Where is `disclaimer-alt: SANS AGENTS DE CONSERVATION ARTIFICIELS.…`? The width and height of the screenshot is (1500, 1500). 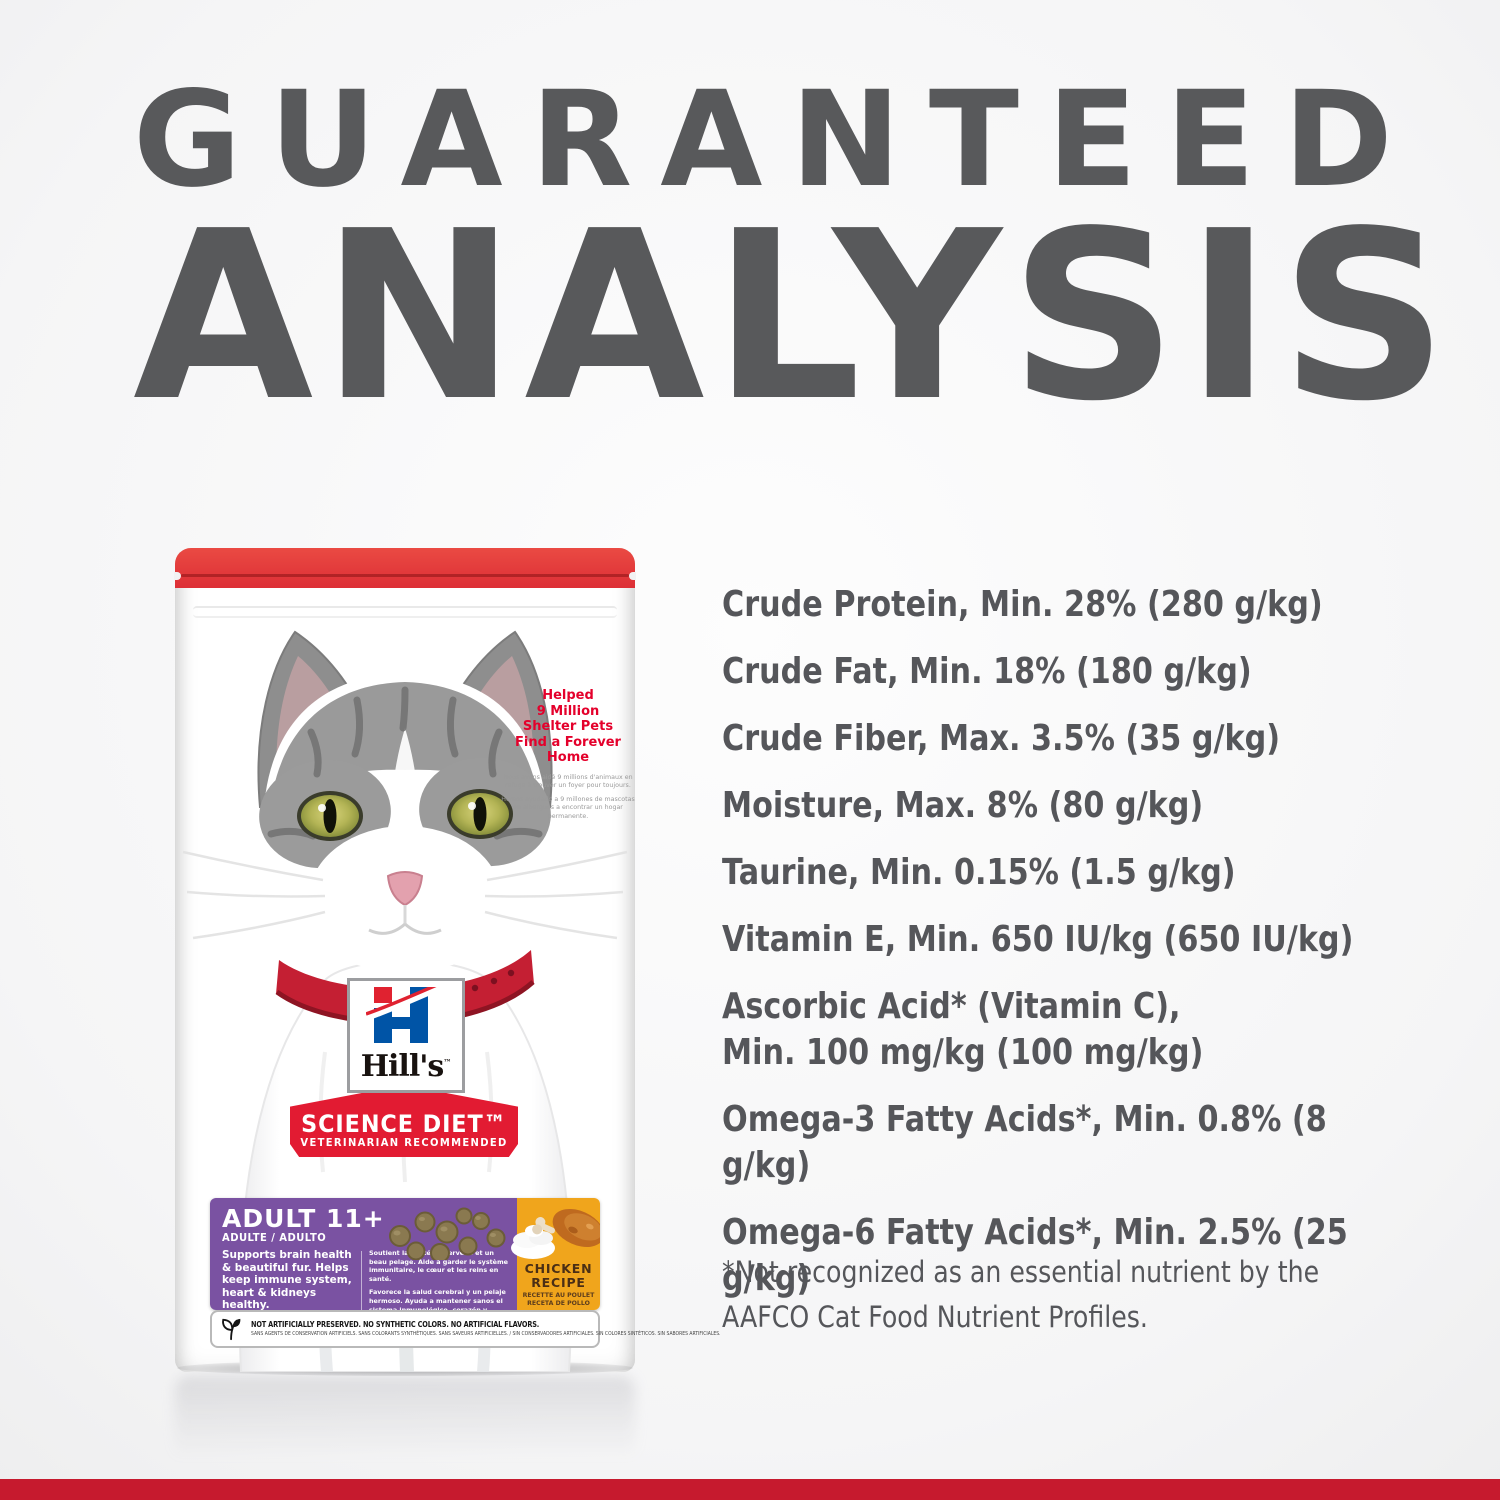
disclaimer-alt: SANS AGENTS DE CONSERVATION ARTIFICIELS.… is located at coordinates (486, 1334).